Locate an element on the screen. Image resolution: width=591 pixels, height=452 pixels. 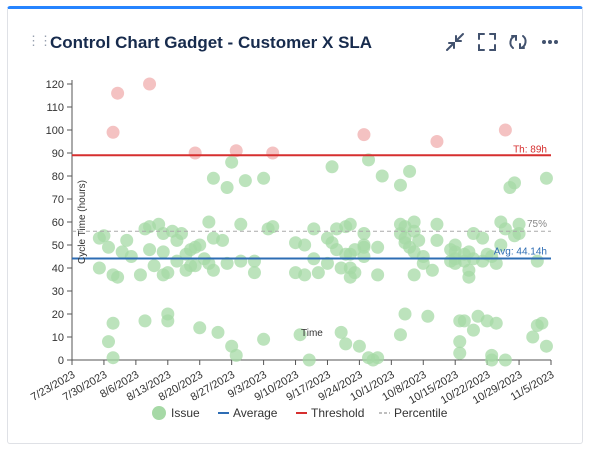
legend-average: Average is located at coordinates (248, 413).